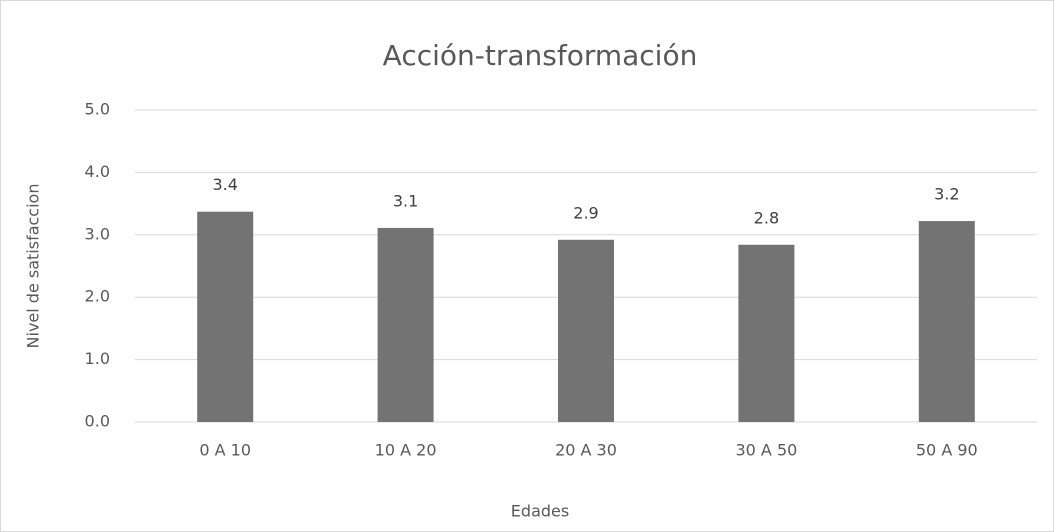 The height and width of the screenshot is (532, 1054). What do you see at coordinates (540, 55) in the screenshot?
I see `chart-title: Acción-transformación` at bounding box center [540, 55].